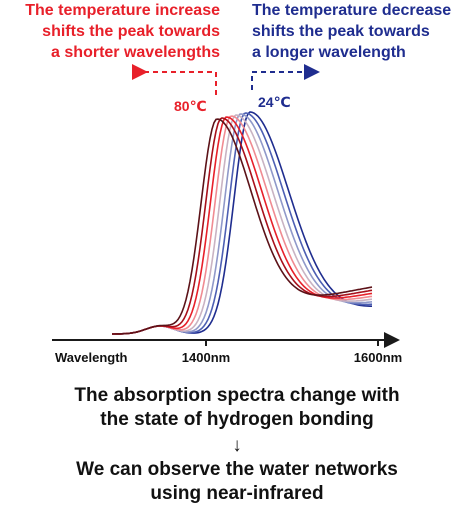  I want to click on increase-shift-arrow, so click(174, 79).